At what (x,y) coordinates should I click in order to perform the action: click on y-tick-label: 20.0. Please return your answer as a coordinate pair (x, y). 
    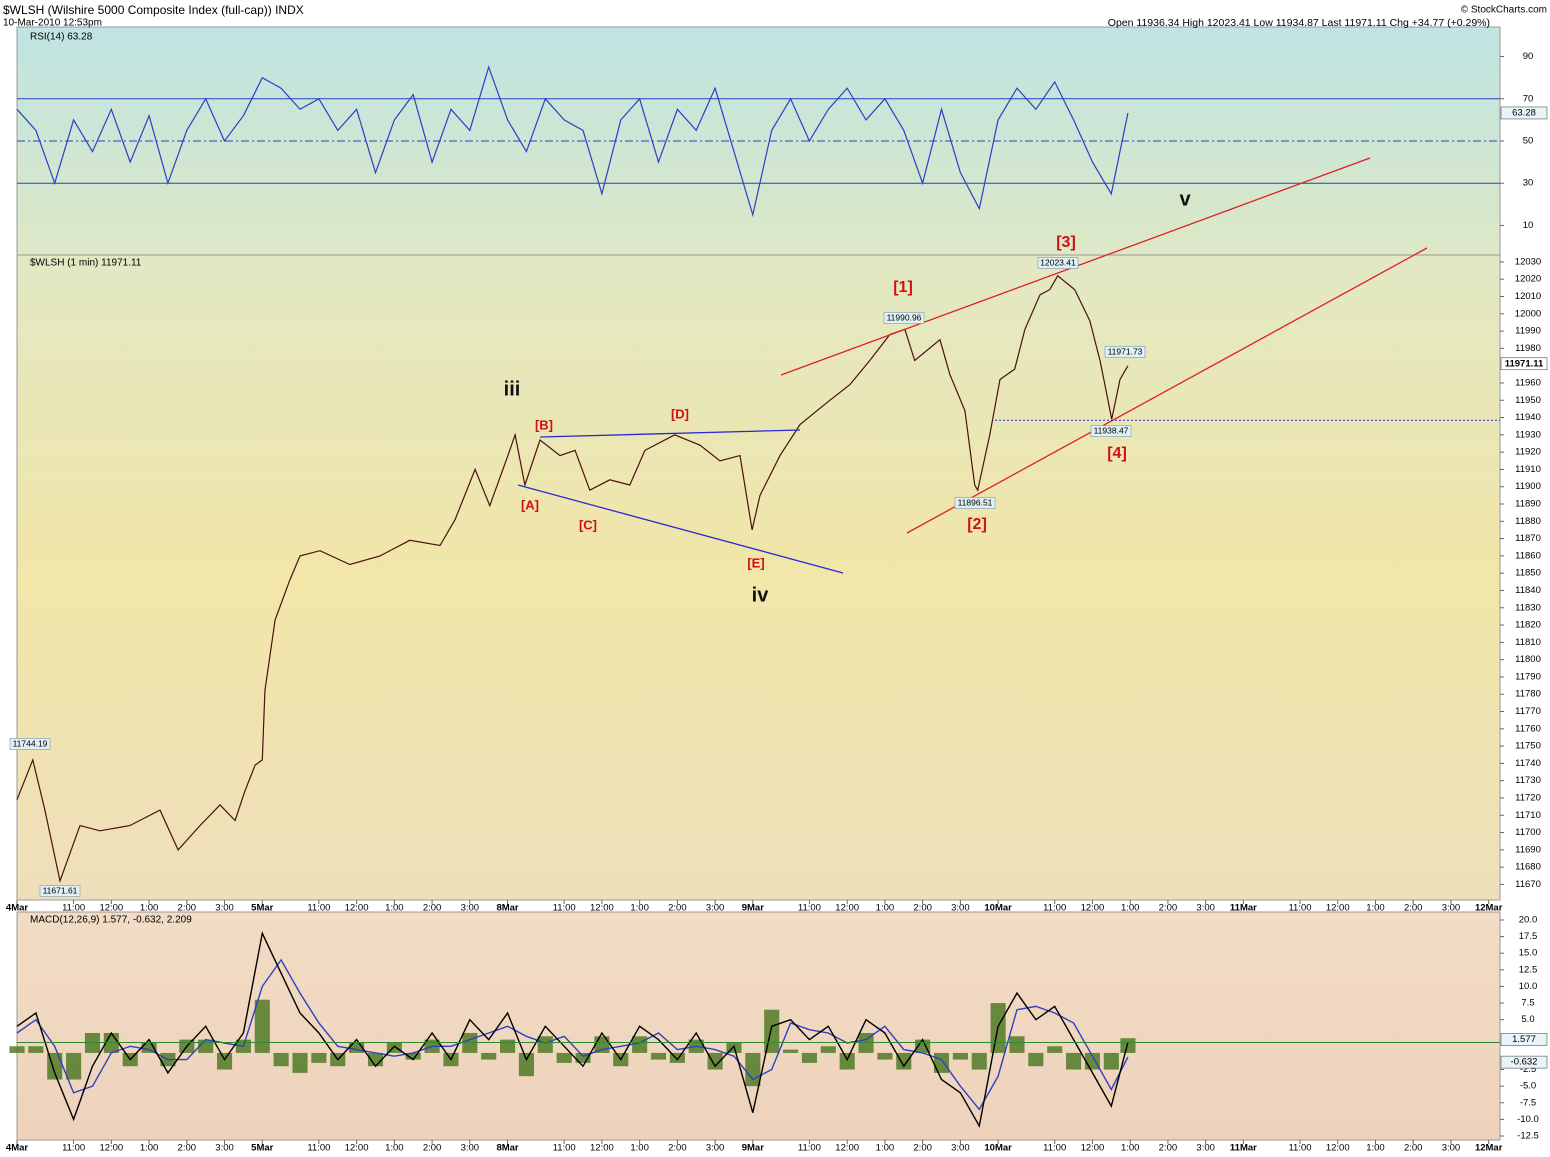
    Looking at the image, I should click on (1528, 919).